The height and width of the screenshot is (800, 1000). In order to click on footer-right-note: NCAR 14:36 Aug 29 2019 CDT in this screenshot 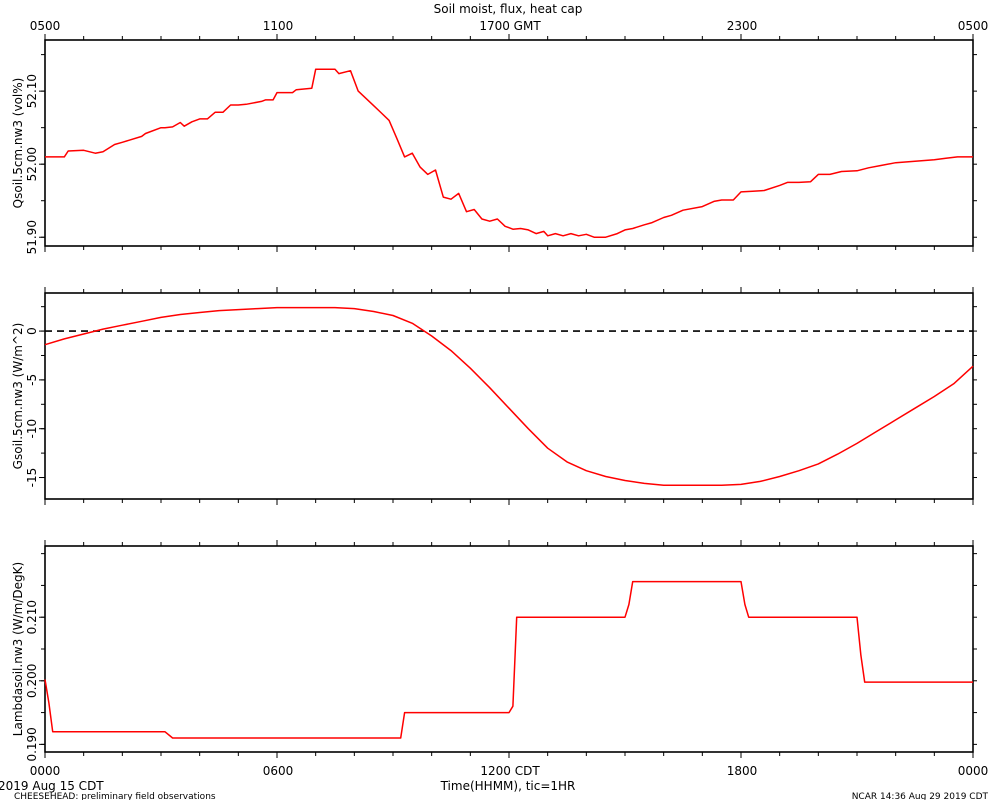, I will do `click(920, 796)`.